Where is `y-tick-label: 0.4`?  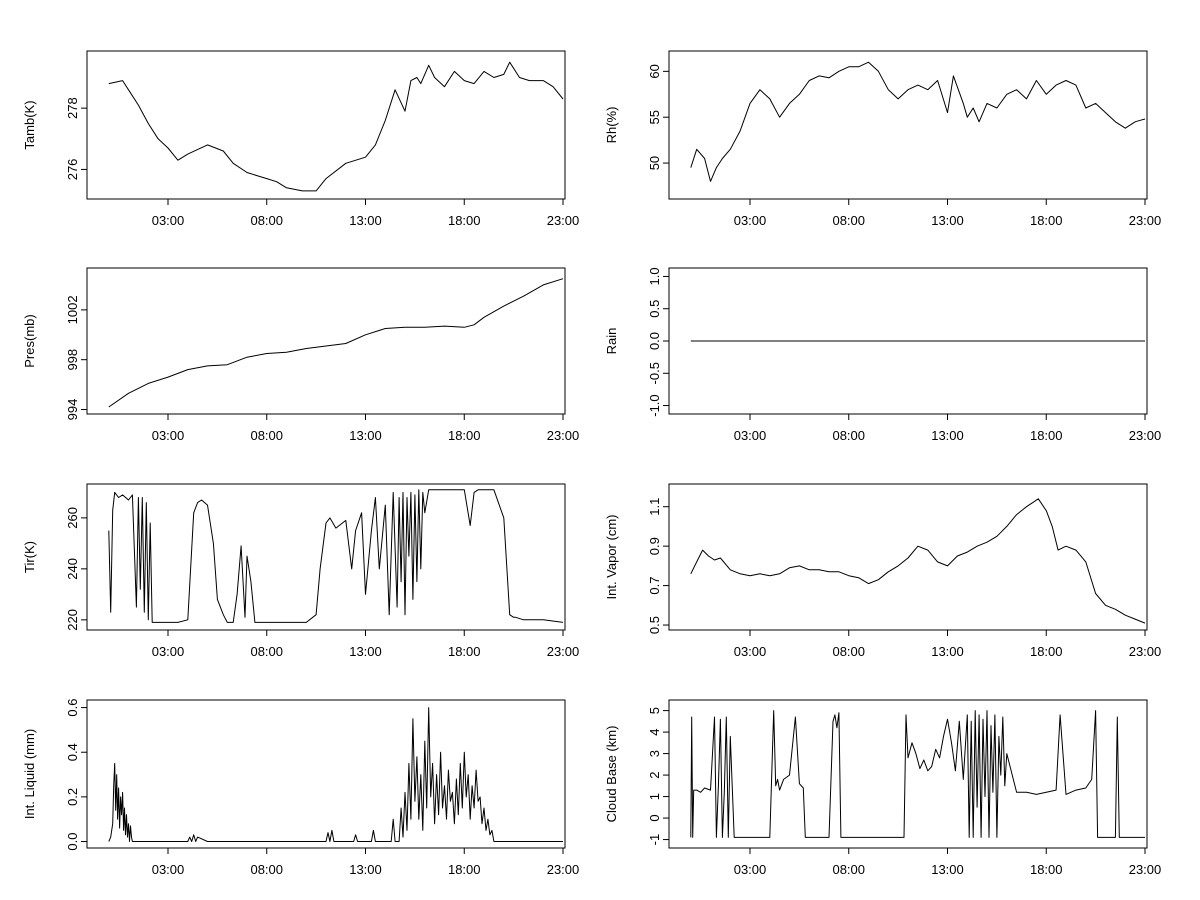
y-tick-label: 0.4 is located at coordinates (72, 752).